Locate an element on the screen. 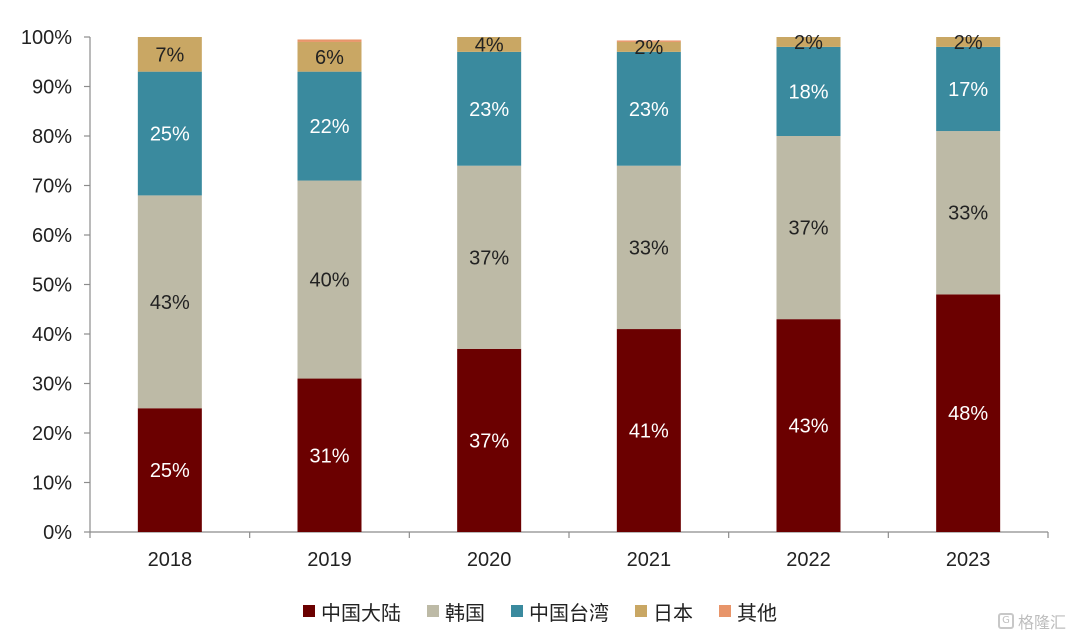 This screenshot has height=639, width=1080. data-label: 22% is located at coordinates (329, 127).